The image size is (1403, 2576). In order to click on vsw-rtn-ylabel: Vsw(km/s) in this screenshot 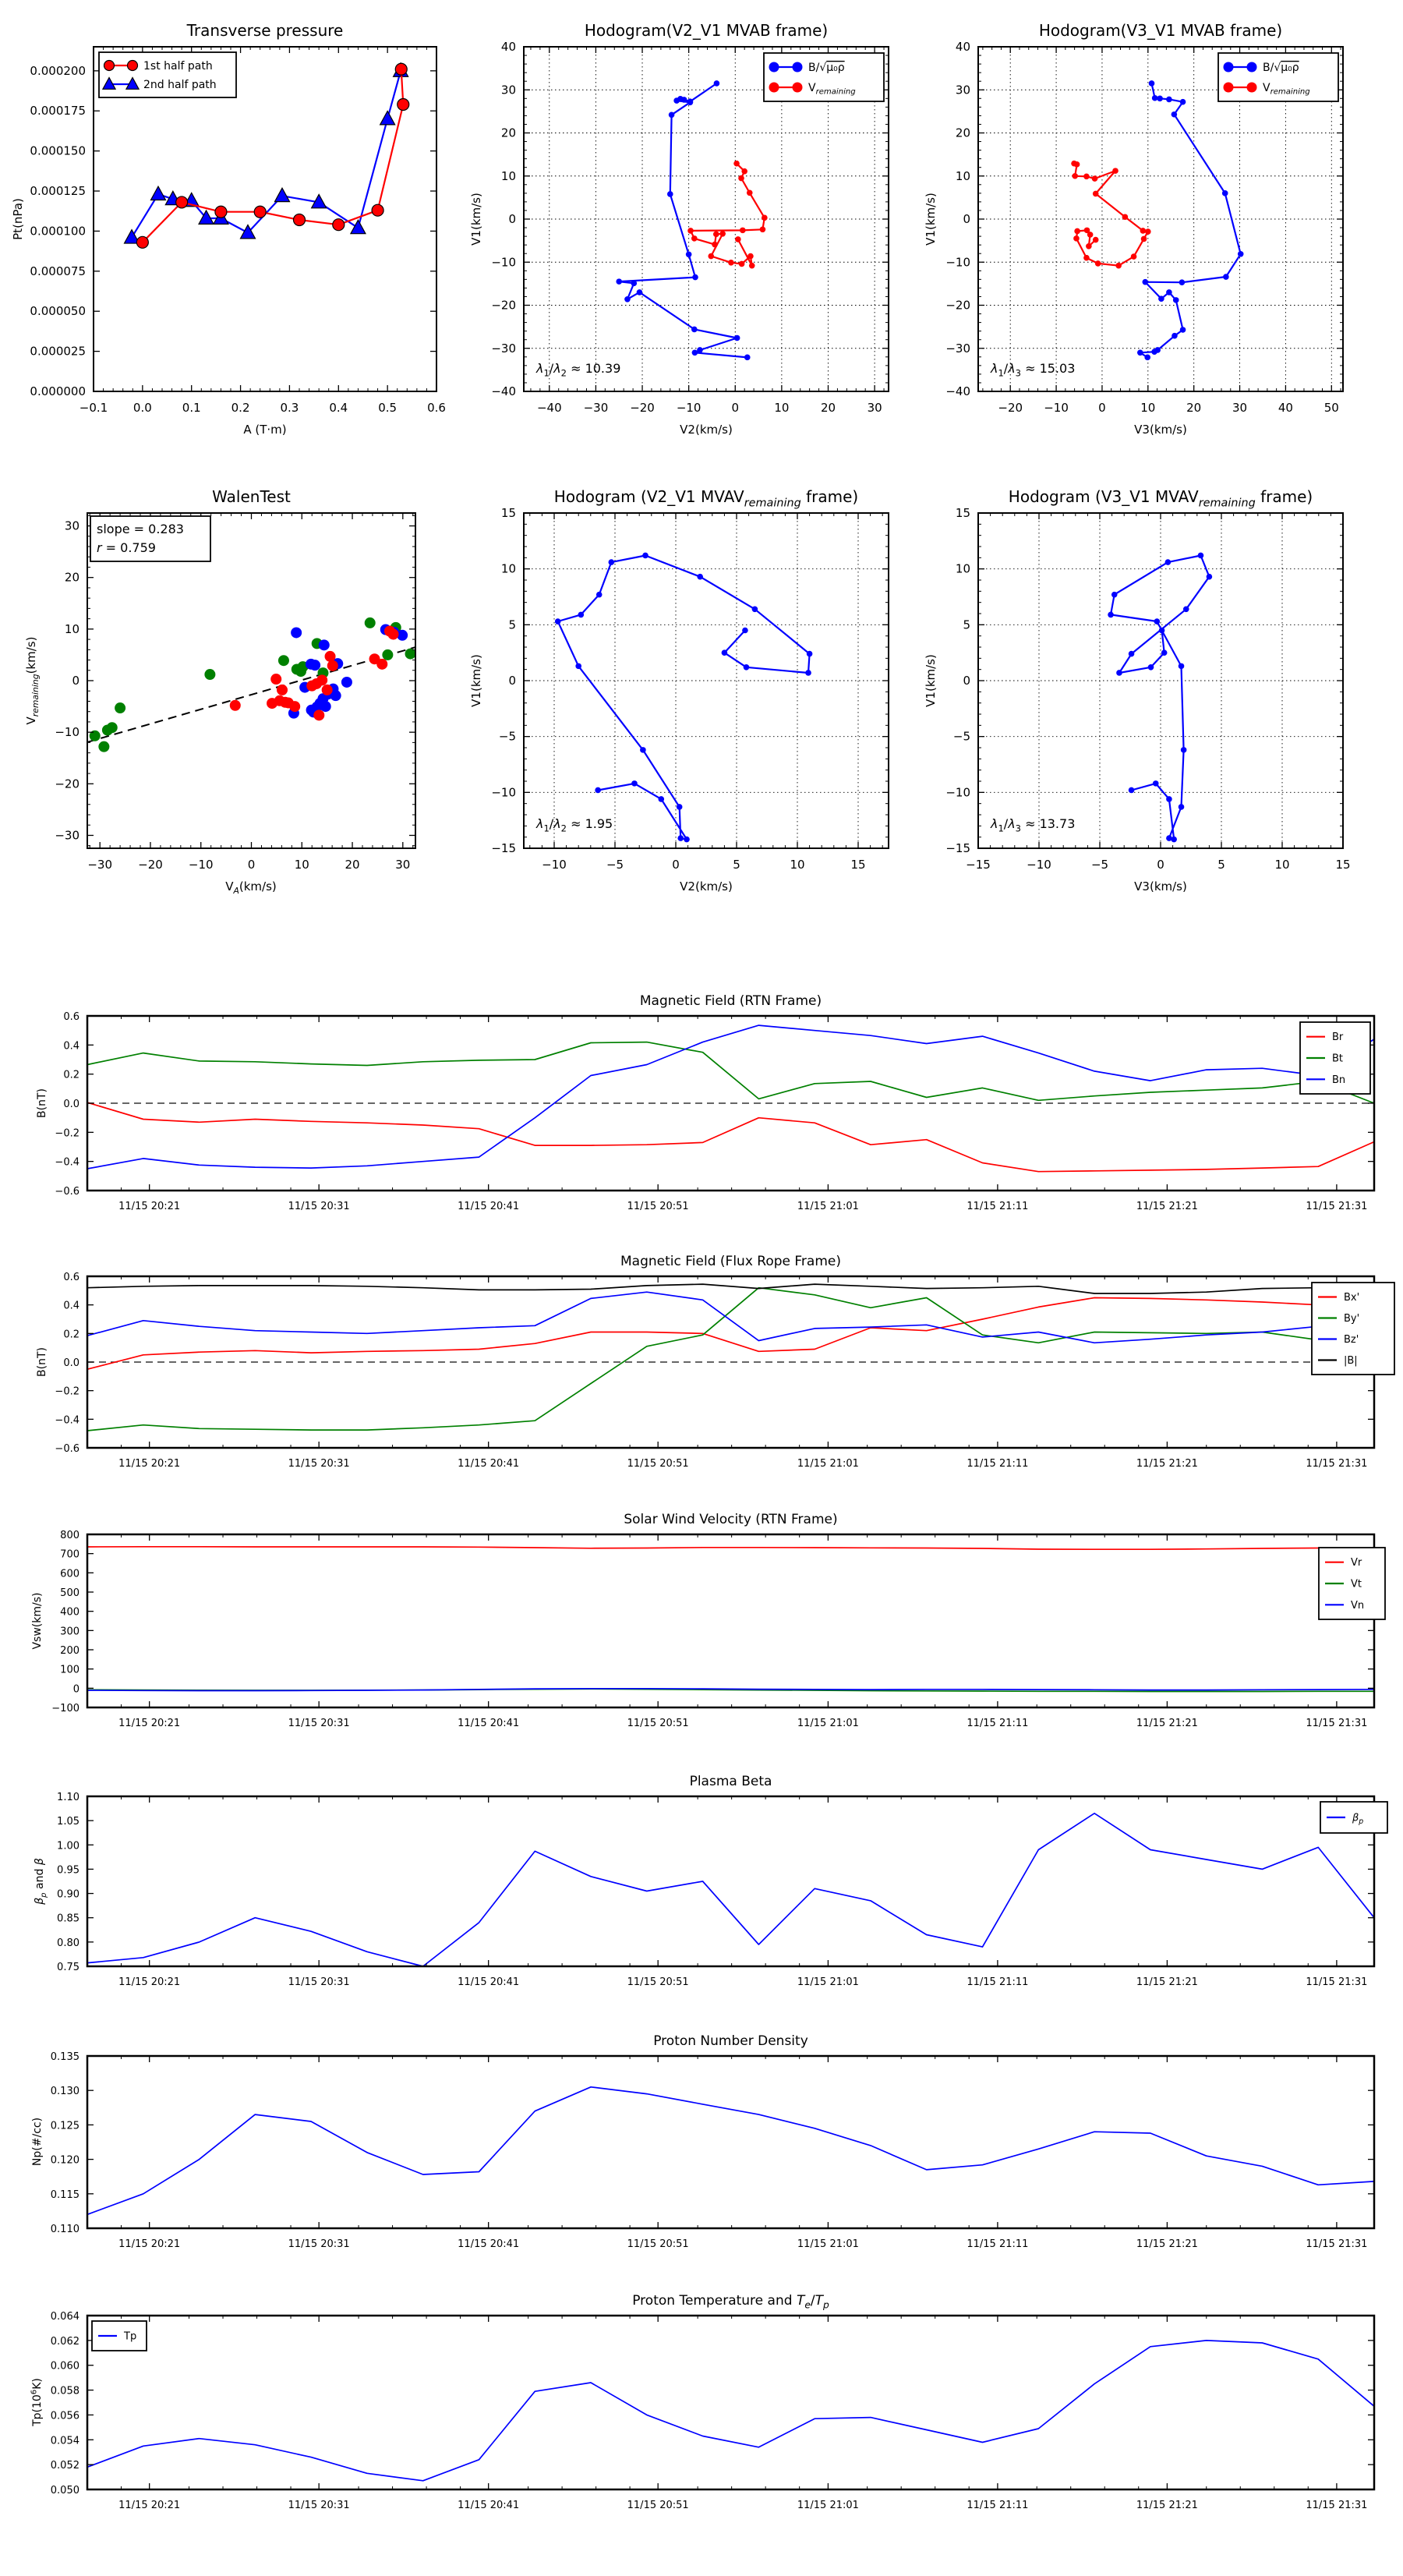, I will do `click(37, 1620)`.